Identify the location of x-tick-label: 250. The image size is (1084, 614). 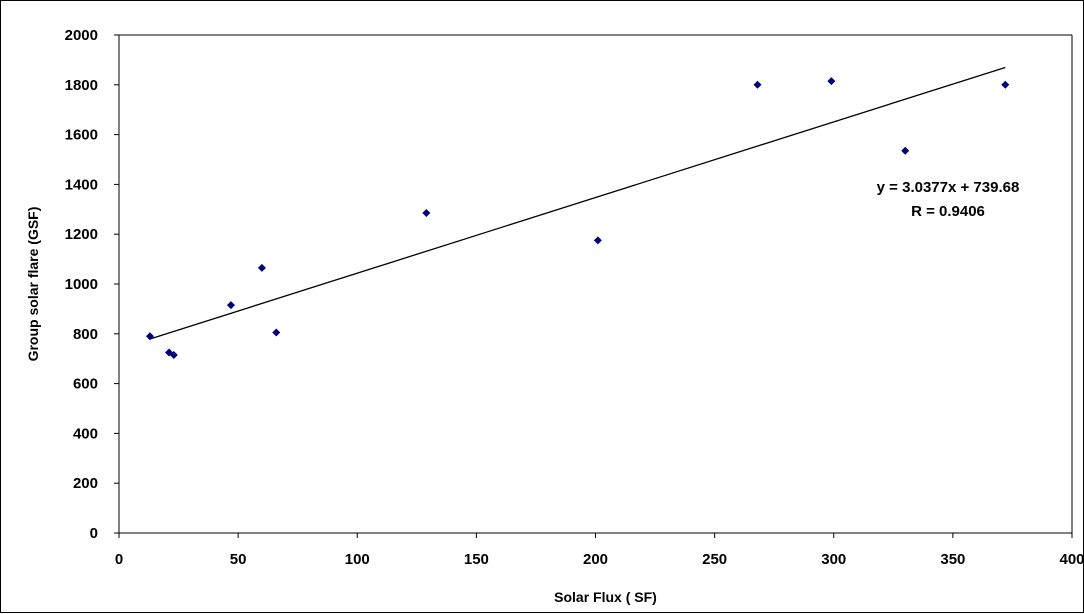
(714, 559).